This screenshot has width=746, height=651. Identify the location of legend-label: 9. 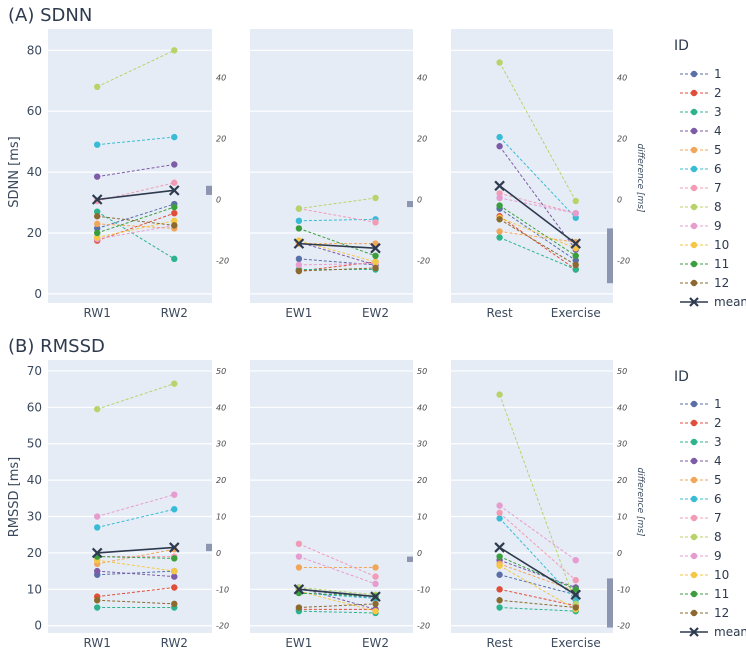
(718, 226).